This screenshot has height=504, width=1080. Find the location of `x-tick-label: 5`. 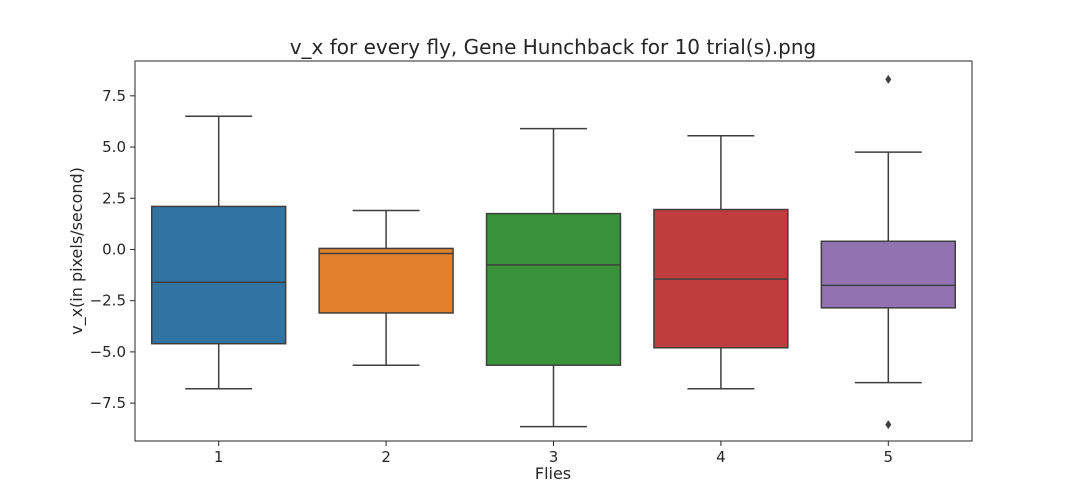

x-tick-label: 5 is located at coordinates (889, 457).